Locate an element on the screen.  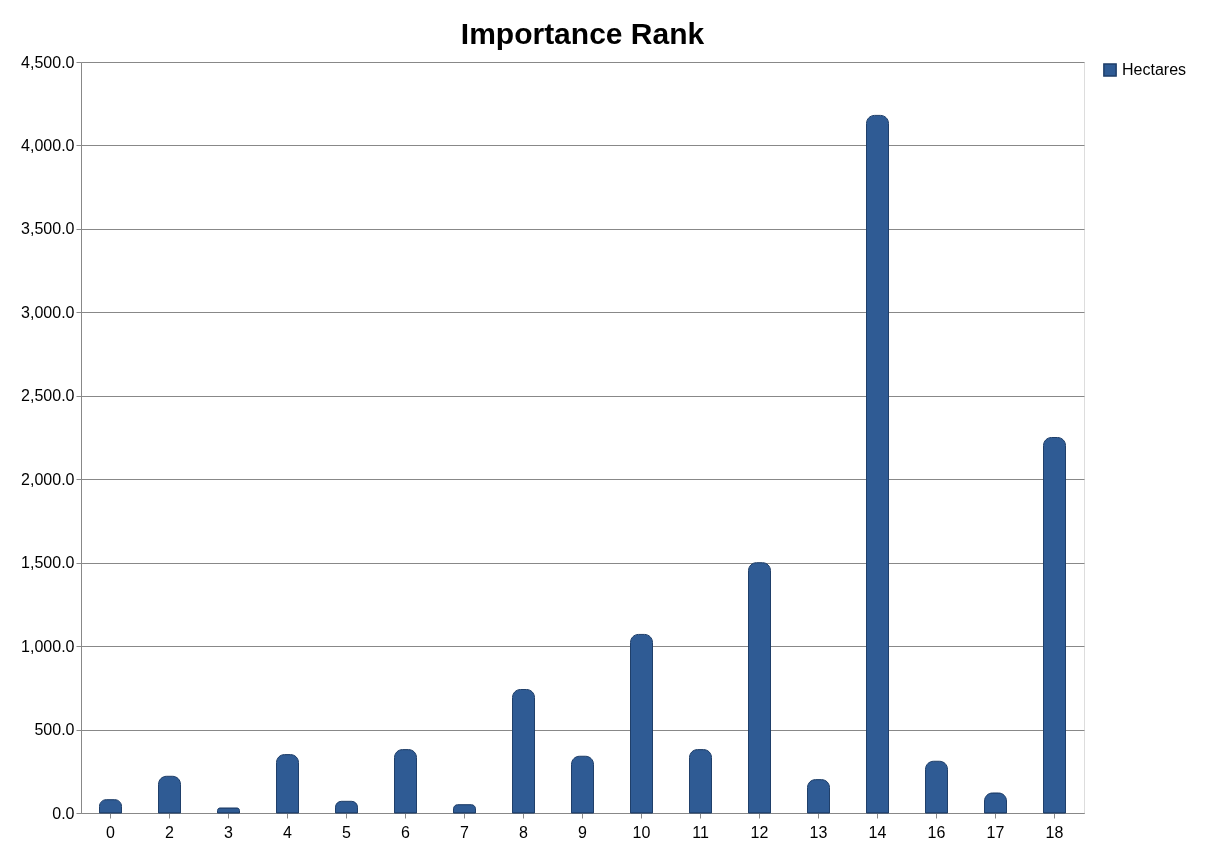
x-tick-label: 5 is located at coordinates (347, 832).